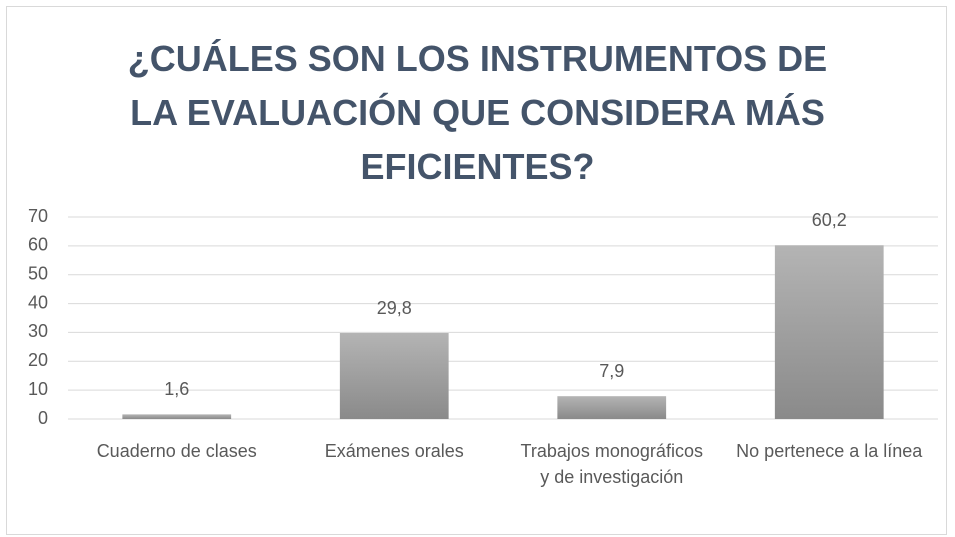 The image size is (955, 537). I want to click on x-tick-label: Trabajos monográficos y de investigación, so click(611, 464).